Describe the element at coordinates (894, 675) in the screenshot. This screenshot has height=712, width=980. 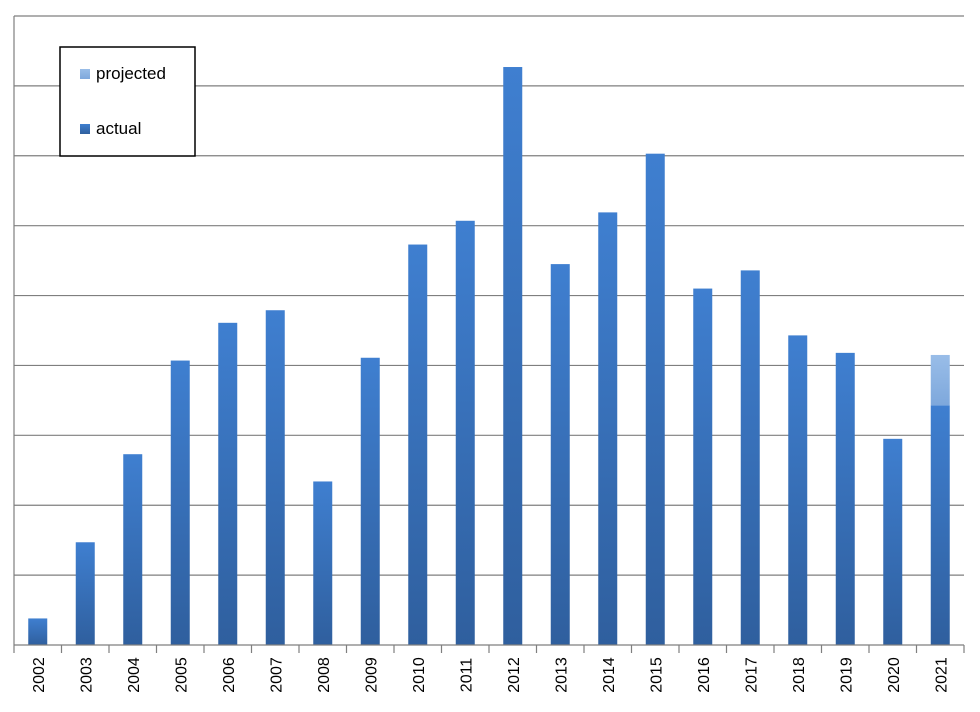
I see `x-tick-label-2020: 2020` at that location.